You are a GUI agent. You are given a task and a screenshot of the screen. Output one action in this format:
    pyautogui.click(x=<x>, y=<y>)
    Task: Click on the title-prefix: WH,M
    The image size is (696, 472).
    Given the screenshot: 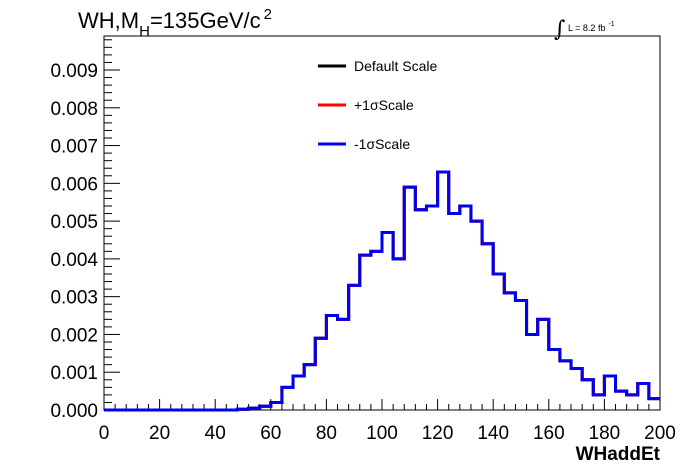 What is the action you would take?
    pyautogui.click(x=108, y=20)
    